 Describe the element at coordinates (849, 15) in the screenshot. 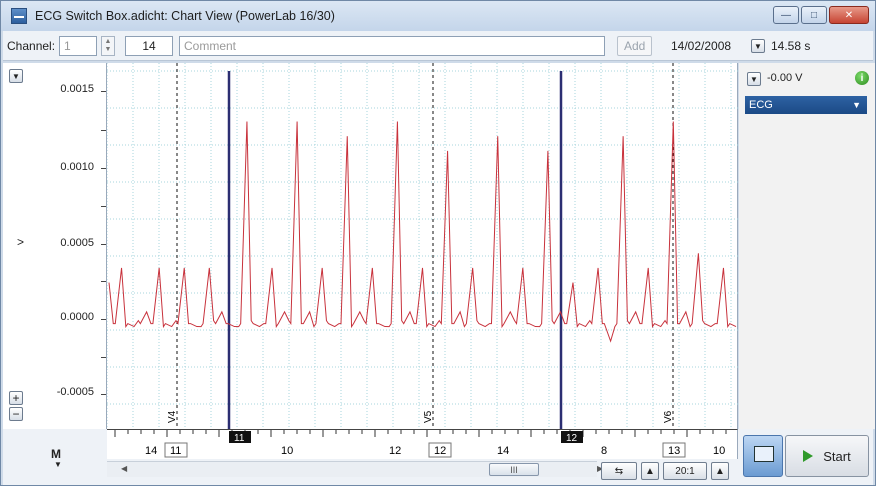

I see `close-button: ✕` at that location.